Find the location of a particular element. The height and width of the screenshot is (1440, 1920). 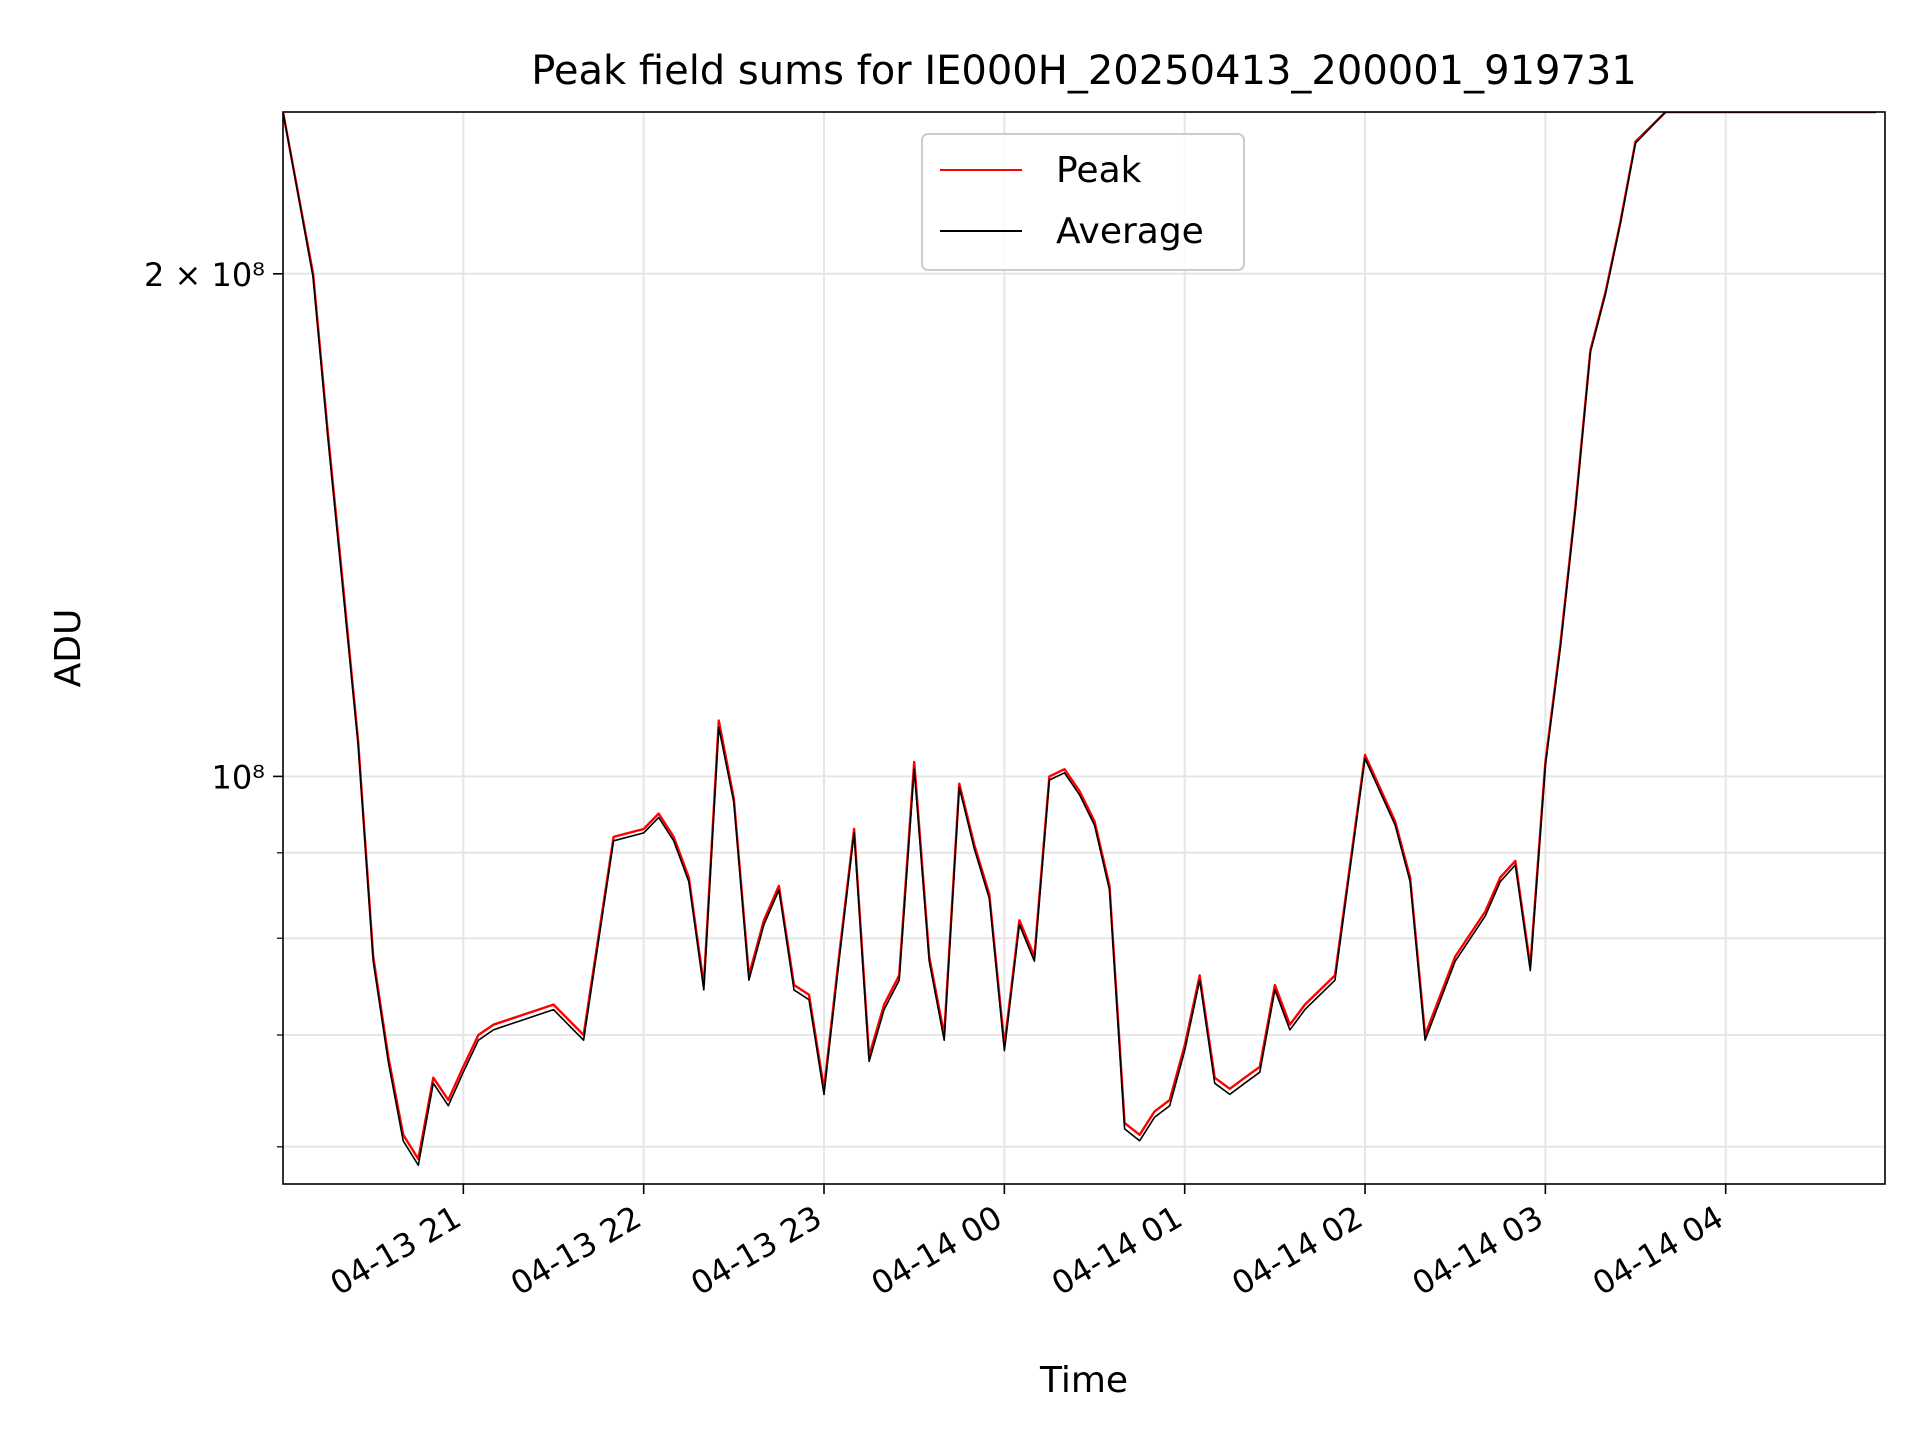

legend-label-peak: Peak is located at coordinates (1099, 170).